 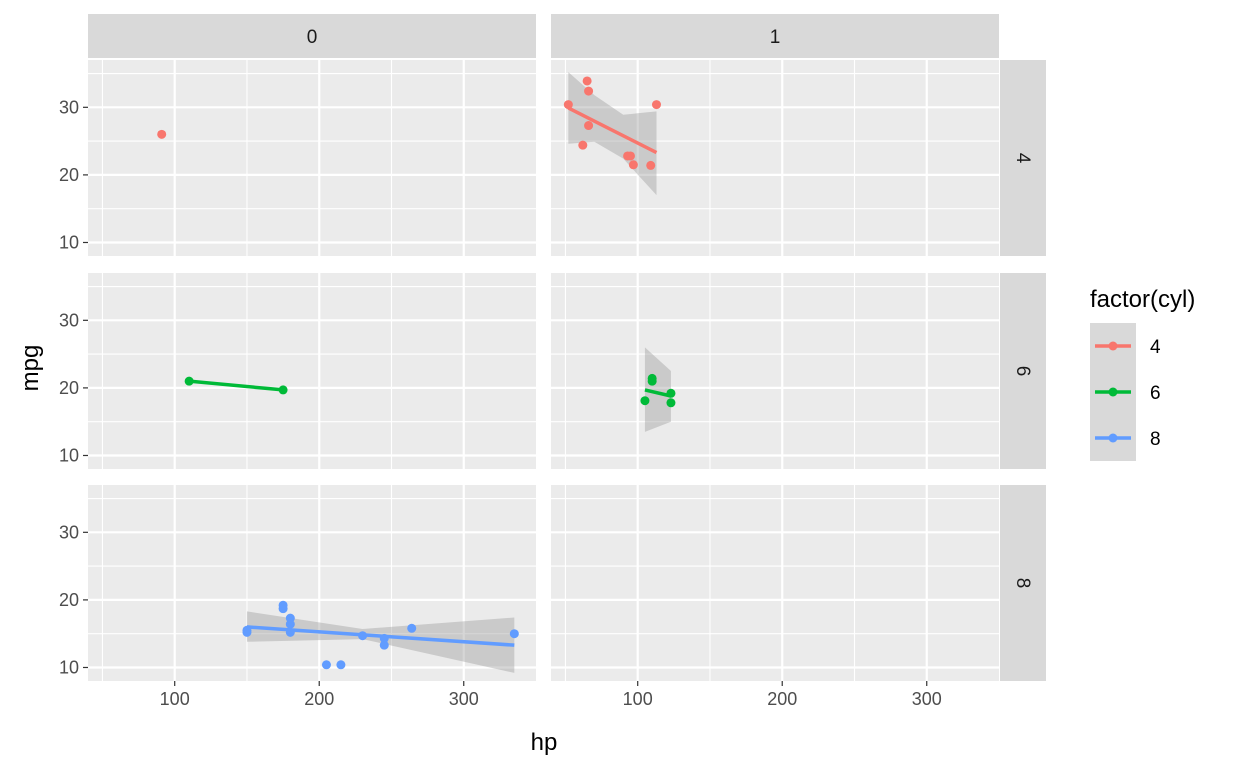 I want to click on row-strip-label-4: 4, so click(x=1022, y=158).